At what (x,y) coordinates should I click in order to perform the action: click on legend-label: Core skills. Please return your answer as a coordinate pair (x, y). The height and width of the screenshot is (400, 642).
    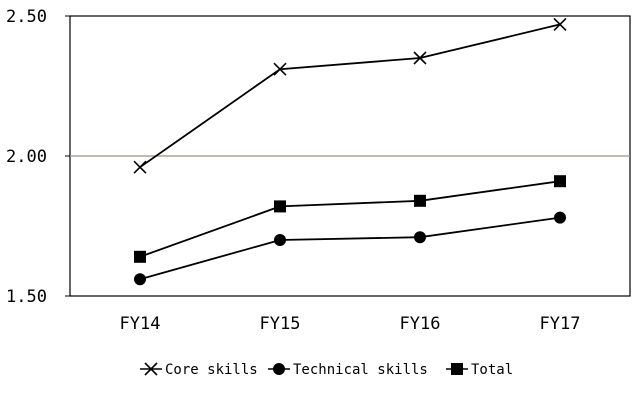
    Looking at the image, I should click on (211, 370).